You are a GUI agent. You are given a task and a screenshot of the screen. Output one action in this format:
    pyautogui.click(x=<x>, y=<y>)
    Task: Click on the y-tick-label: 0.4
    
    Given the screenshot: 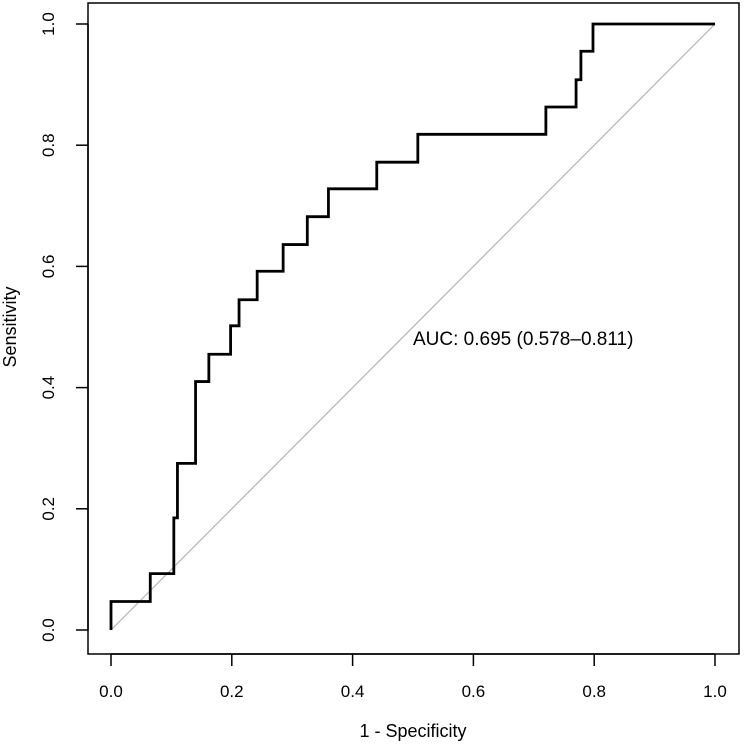 What is the action you would take?
    pyautogui.click(x=48, y=388)
    